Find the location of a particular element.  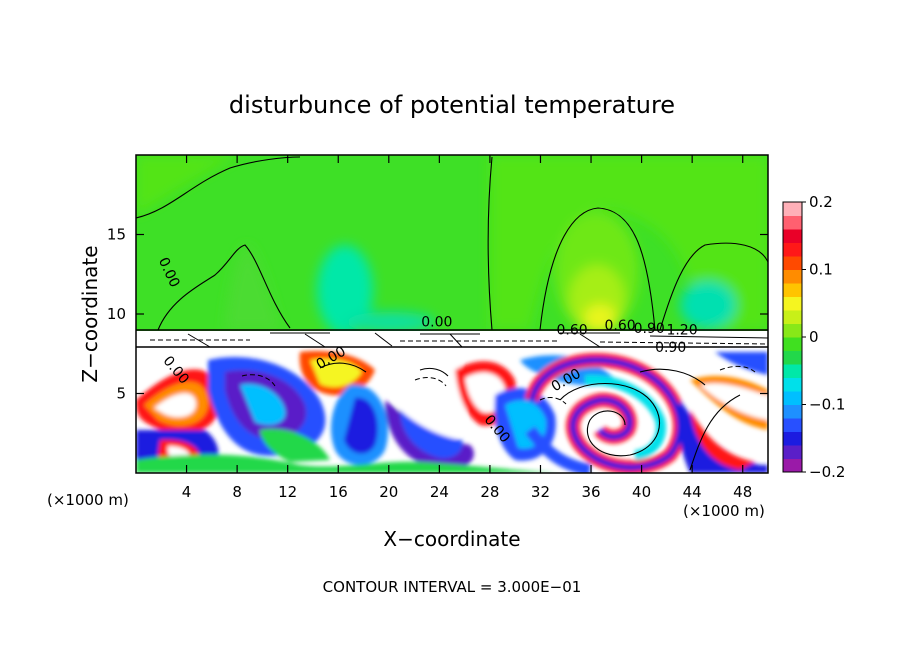

x-unit-label-left: (×1000 m) is located at coordinates (88, 500).